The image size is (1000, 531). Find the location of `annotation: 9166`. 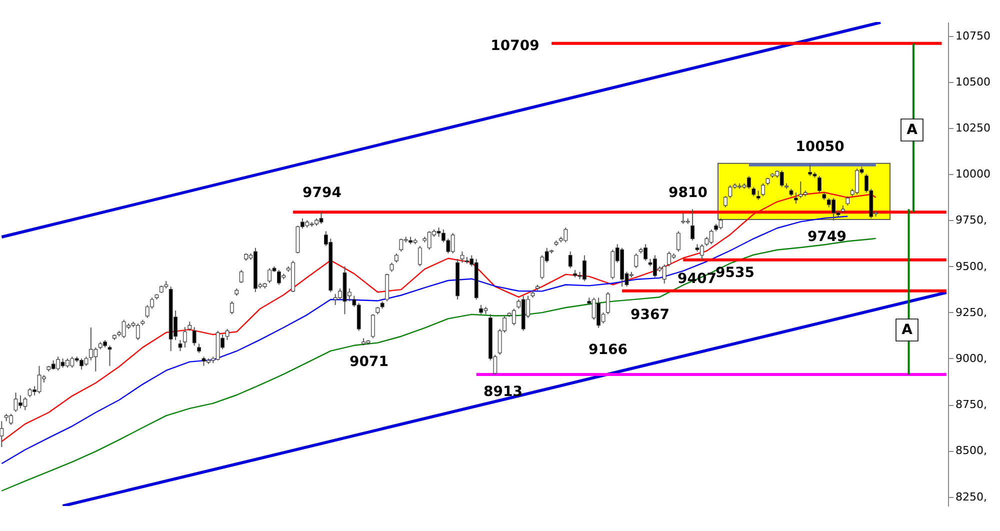

annotation: 9166 is located at coordinates (608, 350).